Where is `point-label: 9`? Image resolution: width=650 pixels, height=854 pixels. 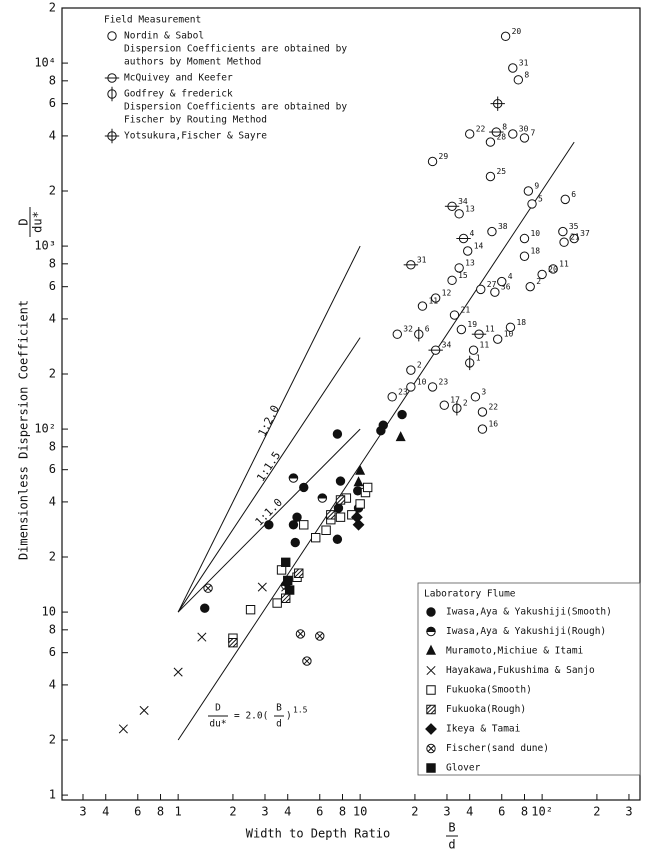 point-label: 9 is located at coordinates (536, 185).